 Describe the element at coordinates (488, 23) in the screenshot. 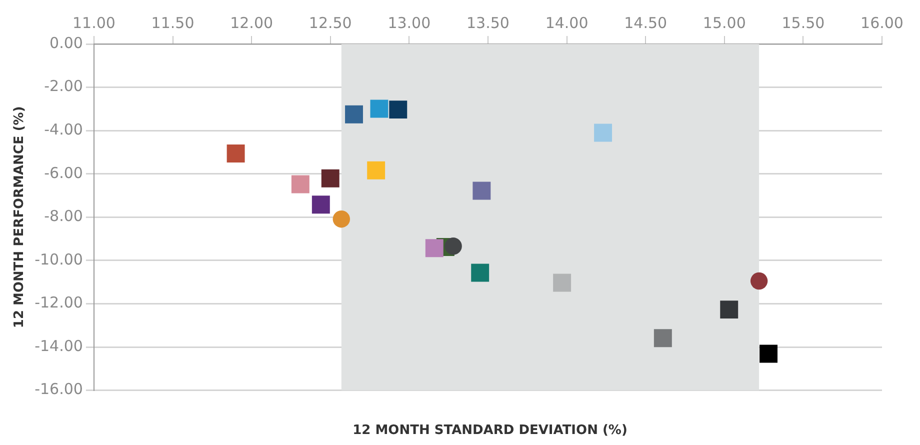

I see `x-tick-label: 13.50` at that location.